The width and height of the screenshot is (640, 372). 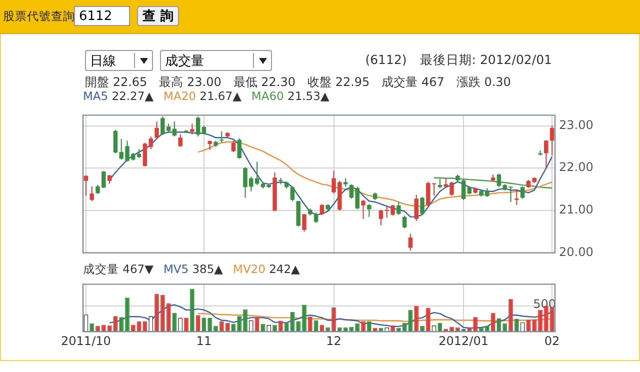 What do you see at coordinates (576, 125) in the screenshot?
I see `y-tick-label: 23.00` at bounding box center [576, 125].